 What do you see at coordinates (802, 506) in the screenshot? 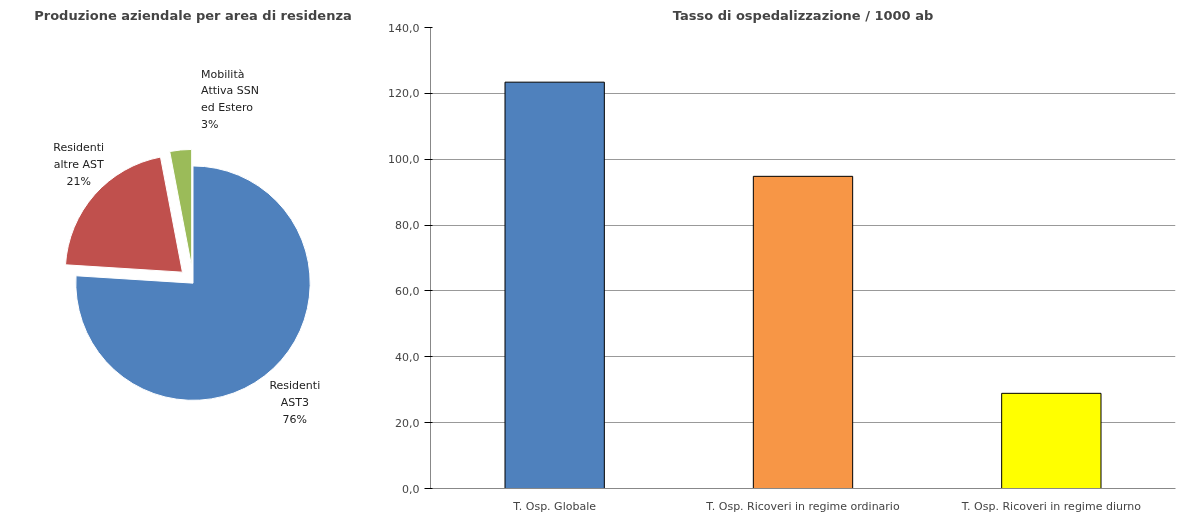
I see `x-tick-label: T. Osp. Ricoveri in regime ordinario` at bounding box center [802, 506].